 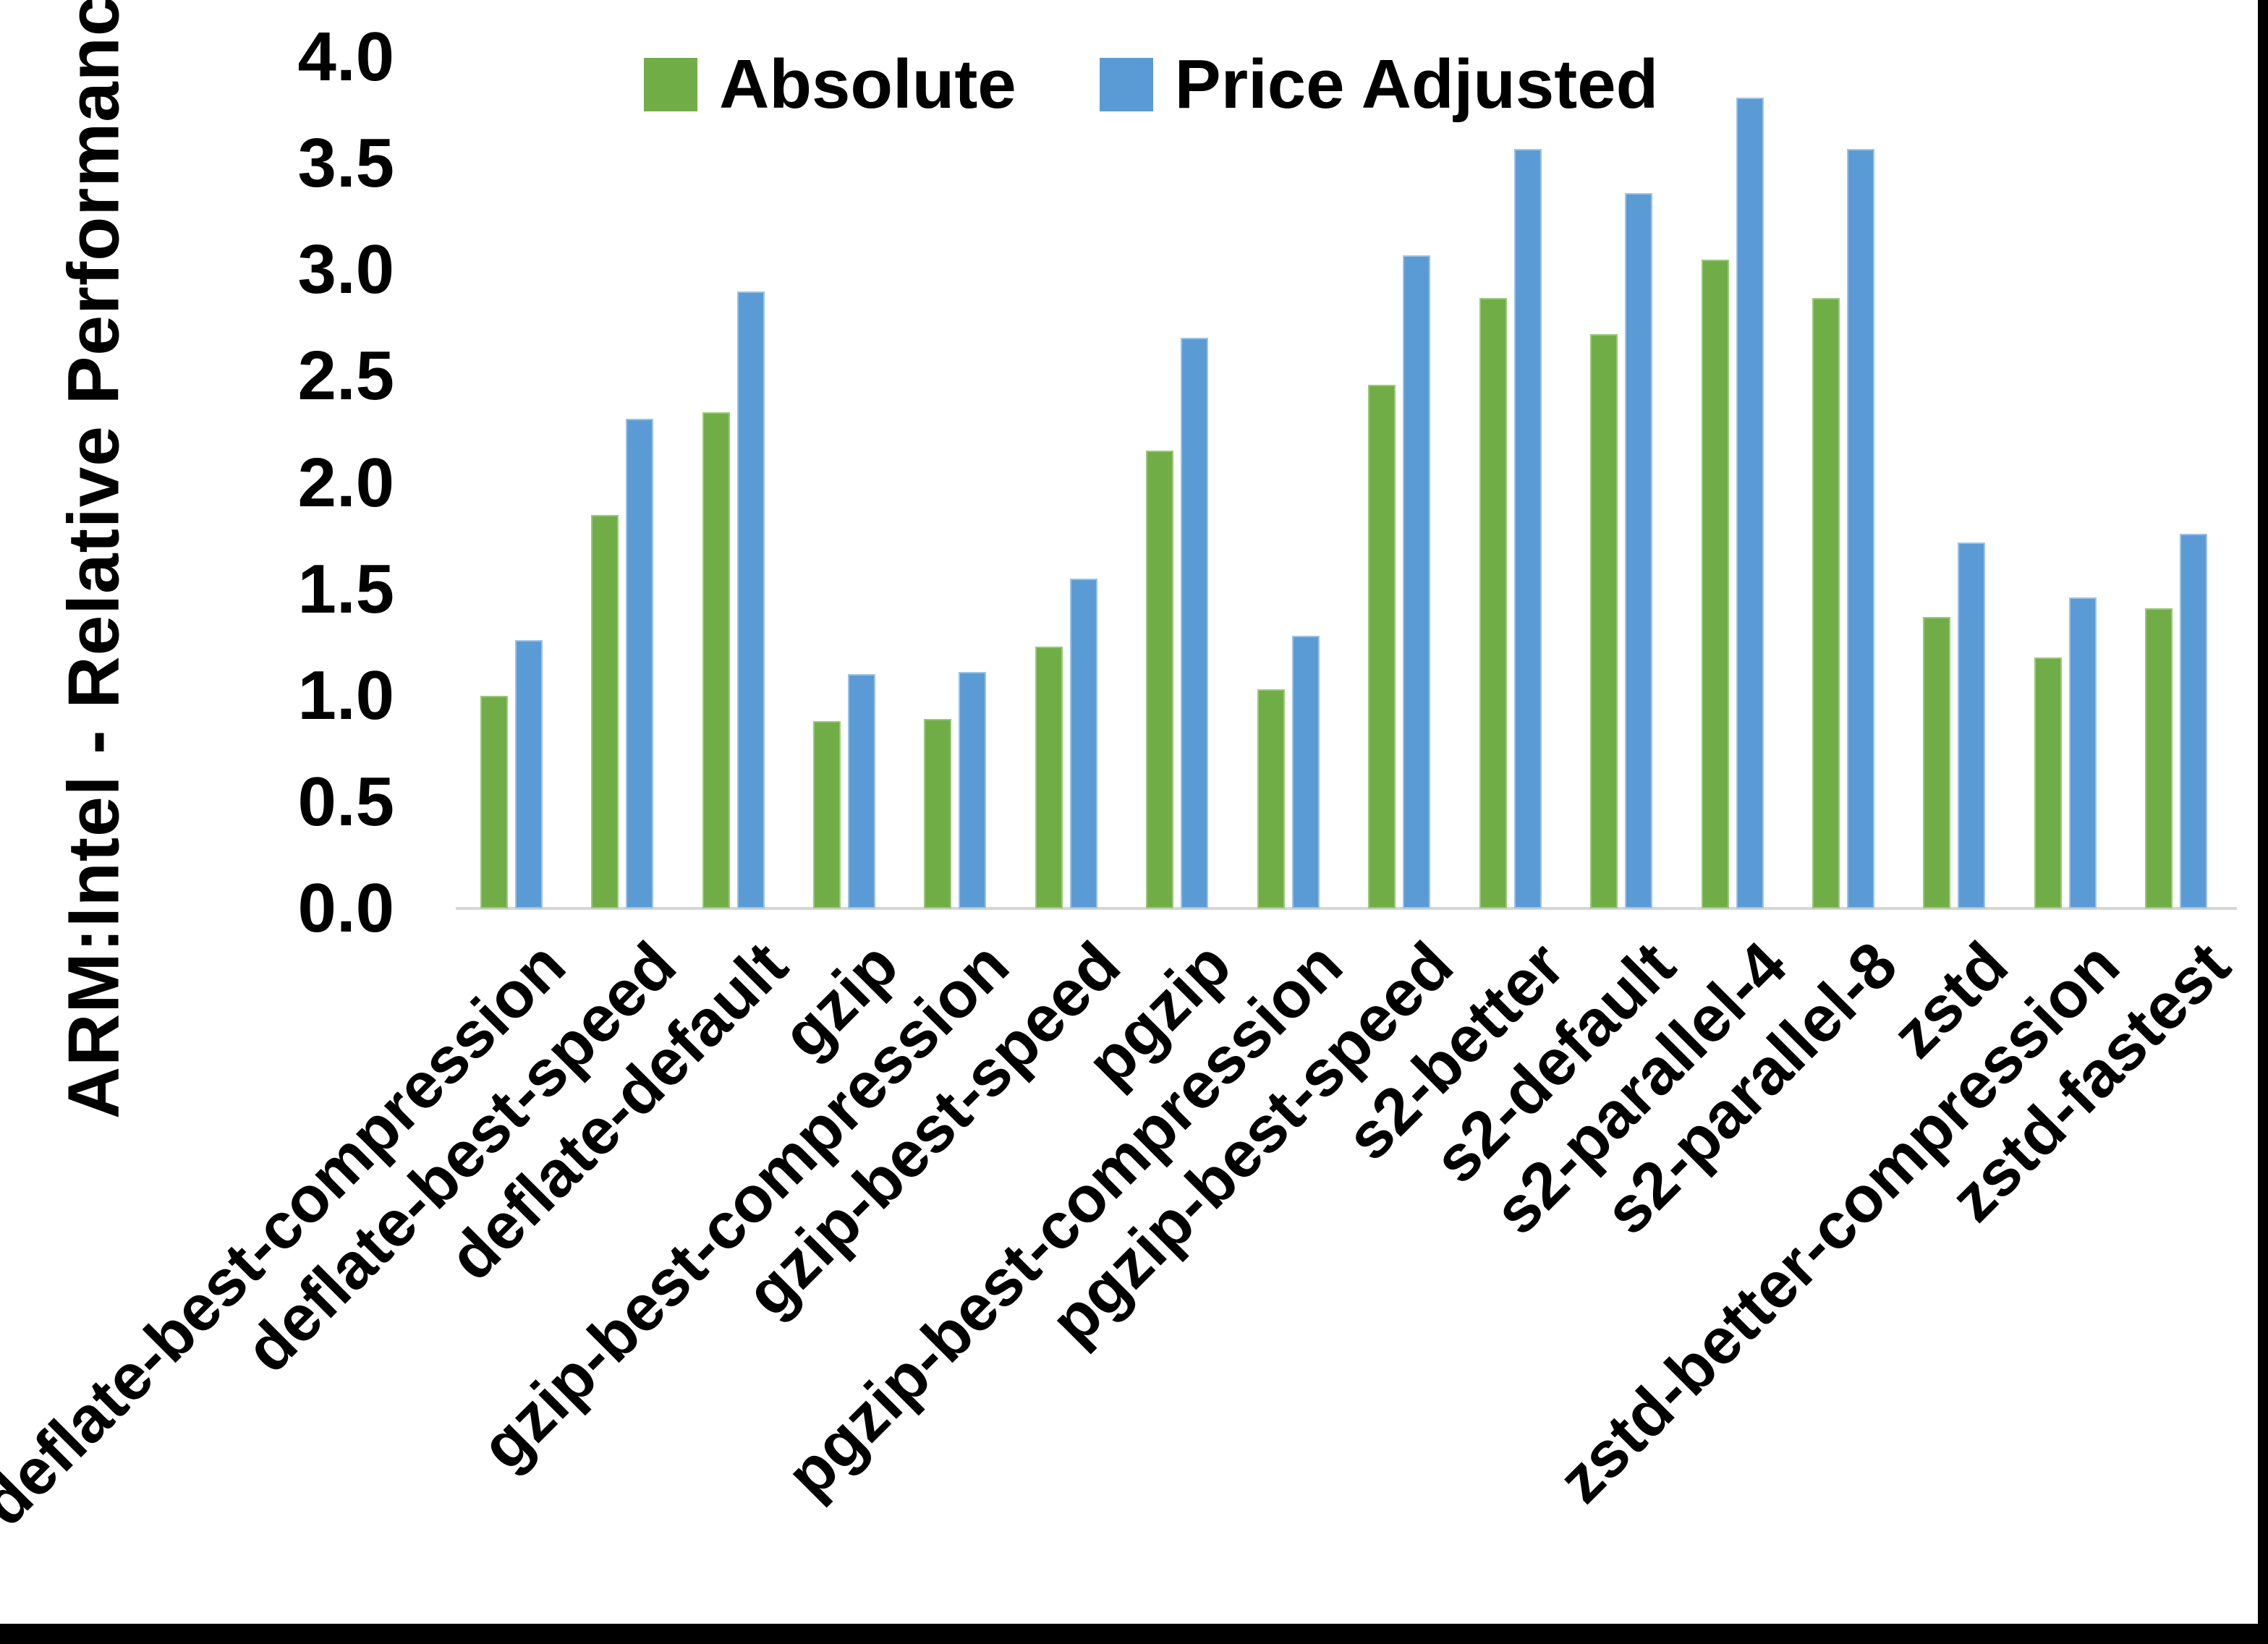 I want to click on bar-price-adjusted-s2-default, so click(x=1639, y=550).